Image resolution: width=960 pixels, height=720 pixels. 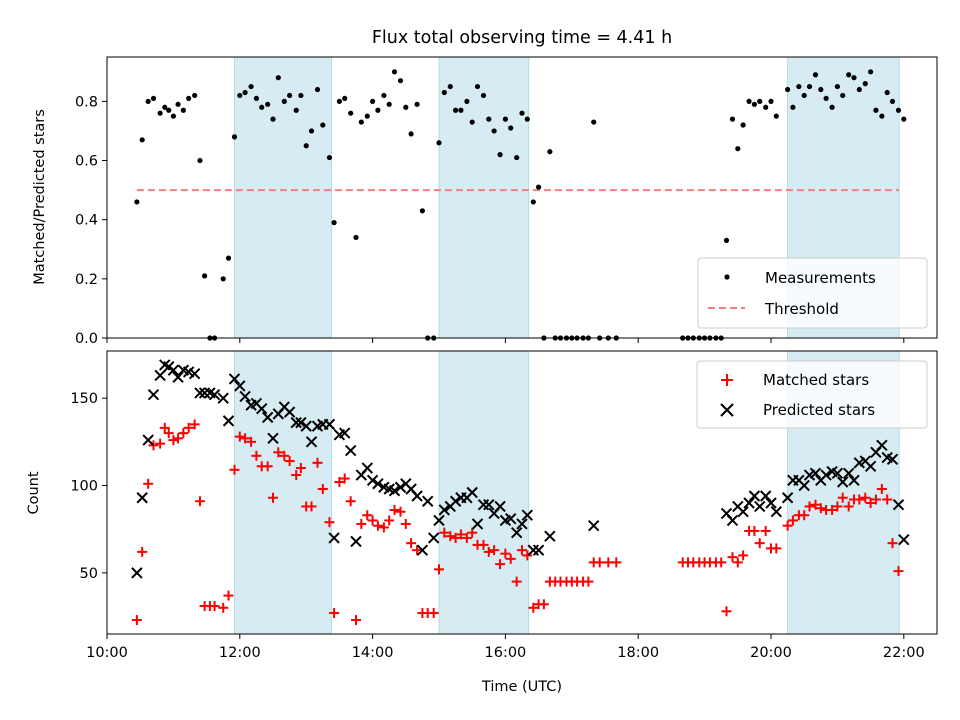 What do you see at coordinates (107, 653) in the screenshot?
I see `x-tick-label: 10:00` at bounding box center [107, 653].